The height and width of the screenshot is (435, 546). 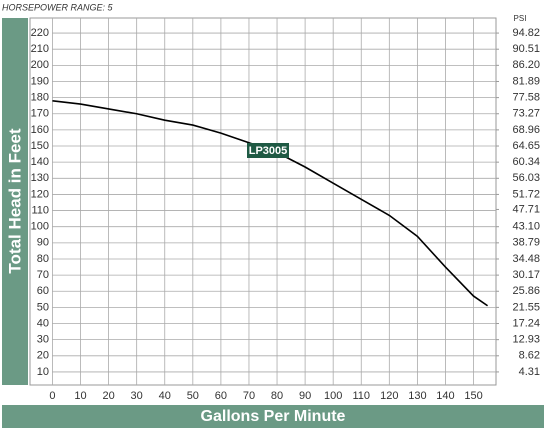 I want to click on x-label: Gallons Per Minute, so click(x=273, y=416).